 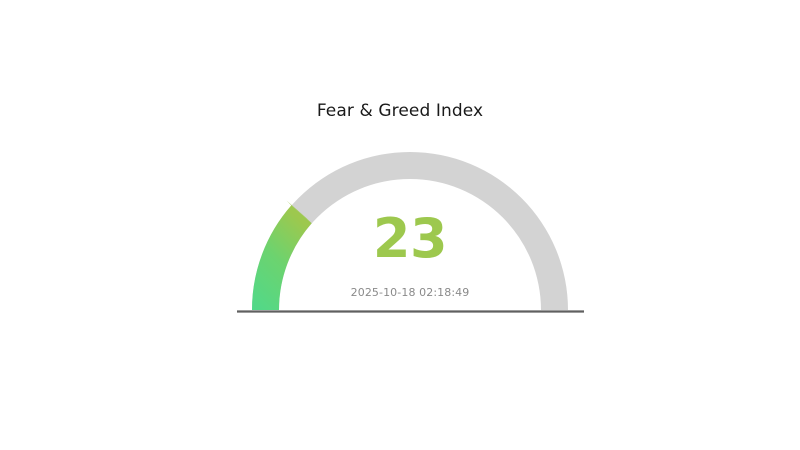 What do you see at coordinates (299, 212) in the screenshot?
I see `gauge-progress-endcap-icon` at bounding box center [299, 212].